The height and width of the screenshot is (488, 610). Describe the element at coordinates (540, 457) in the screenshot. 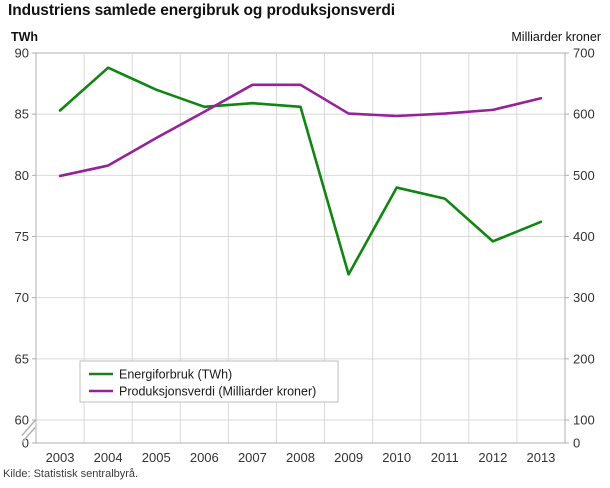

I see `x-axis-tick-label: 2013` at that location.